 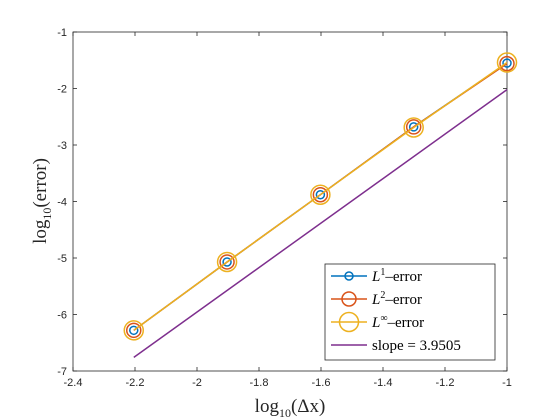 What do you see at coordinates (62, 372) in the screenshot?
I see `y-tick-label: -7` at bounding box center [62, 372].